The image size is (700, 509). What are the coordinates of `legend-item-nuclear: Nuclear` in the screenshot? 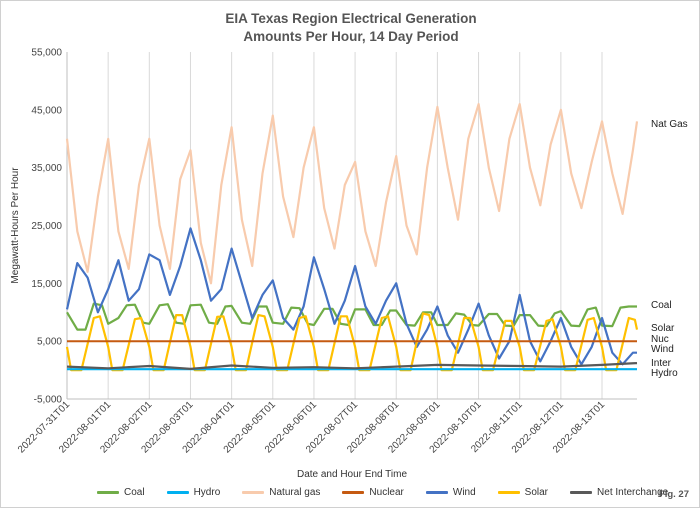 It's located at (373, 492).